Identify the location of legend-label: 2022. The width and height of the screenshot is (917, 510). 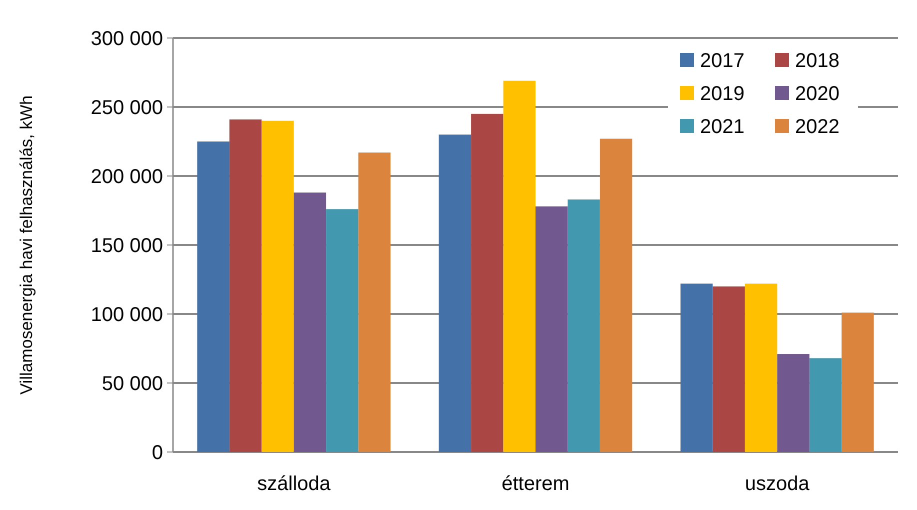
(817, 127).